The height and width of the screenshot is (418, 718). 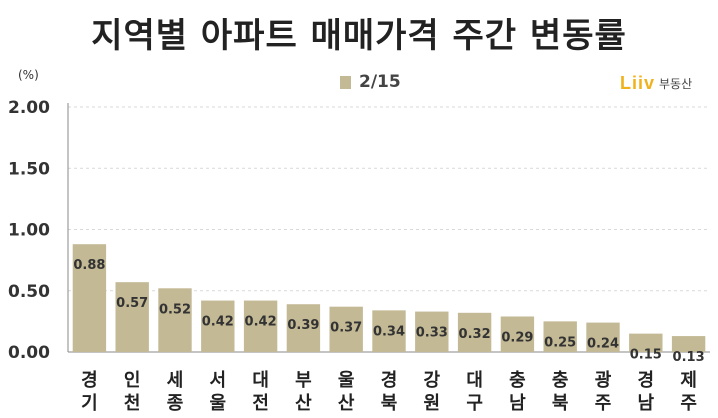 What do you see at coordinates (29, 292) in the screenshot?
I see `y-tick-label: 0.50` at bounding box center [29, 292].